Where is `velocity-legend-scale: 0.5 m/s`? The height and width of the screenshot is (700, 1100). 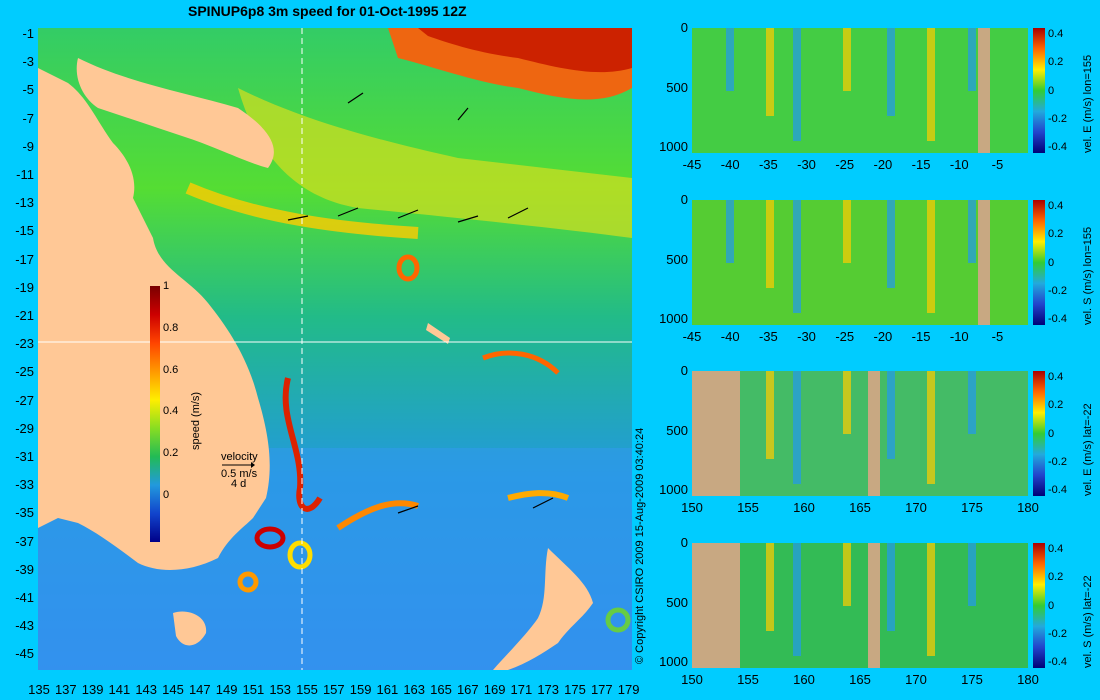
velocity-legend-scale: 0.5 m/s is located at coordinates (239, 474).